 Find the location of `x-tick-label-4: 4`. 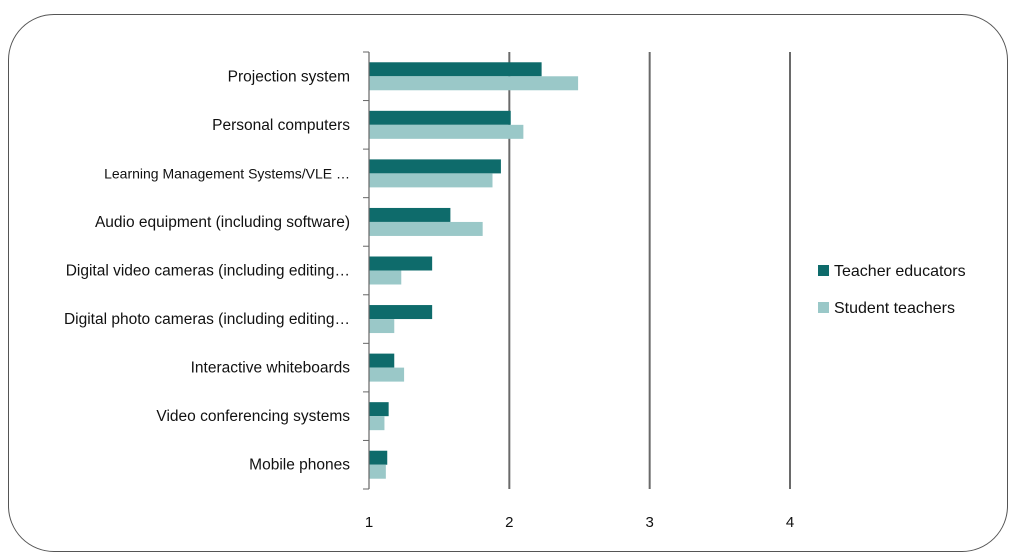

x-tick-label-4: 4 is located at coordinates (790, 522).